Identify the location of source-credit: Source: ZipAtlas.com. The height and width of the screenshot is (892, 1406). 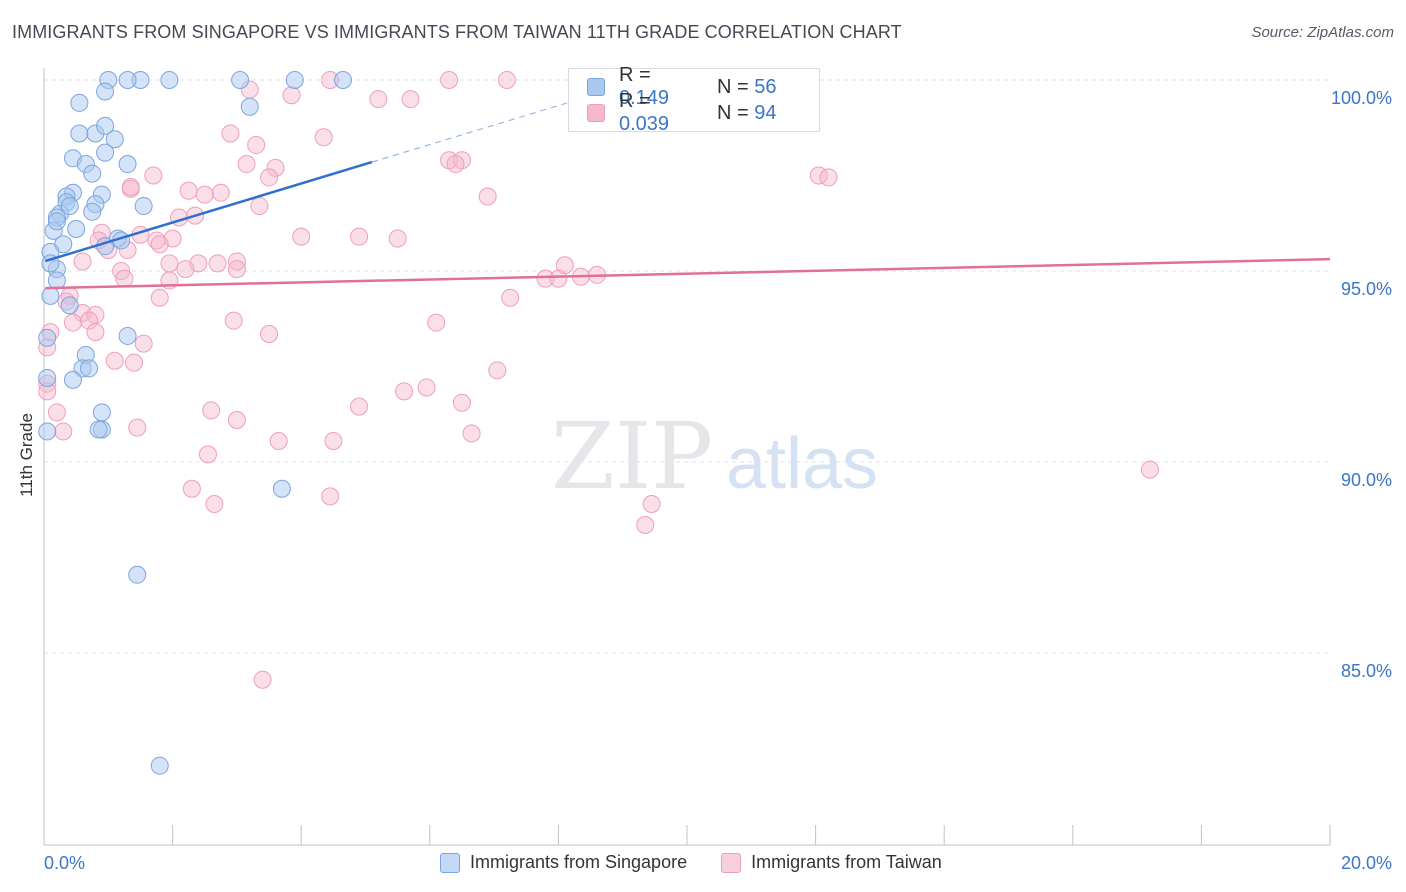
(1322, 32).